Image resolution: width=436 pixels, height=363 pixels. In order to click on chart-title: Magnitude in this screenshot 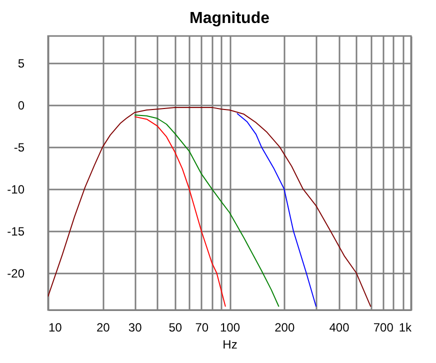, I will do `click(230, 18)`.